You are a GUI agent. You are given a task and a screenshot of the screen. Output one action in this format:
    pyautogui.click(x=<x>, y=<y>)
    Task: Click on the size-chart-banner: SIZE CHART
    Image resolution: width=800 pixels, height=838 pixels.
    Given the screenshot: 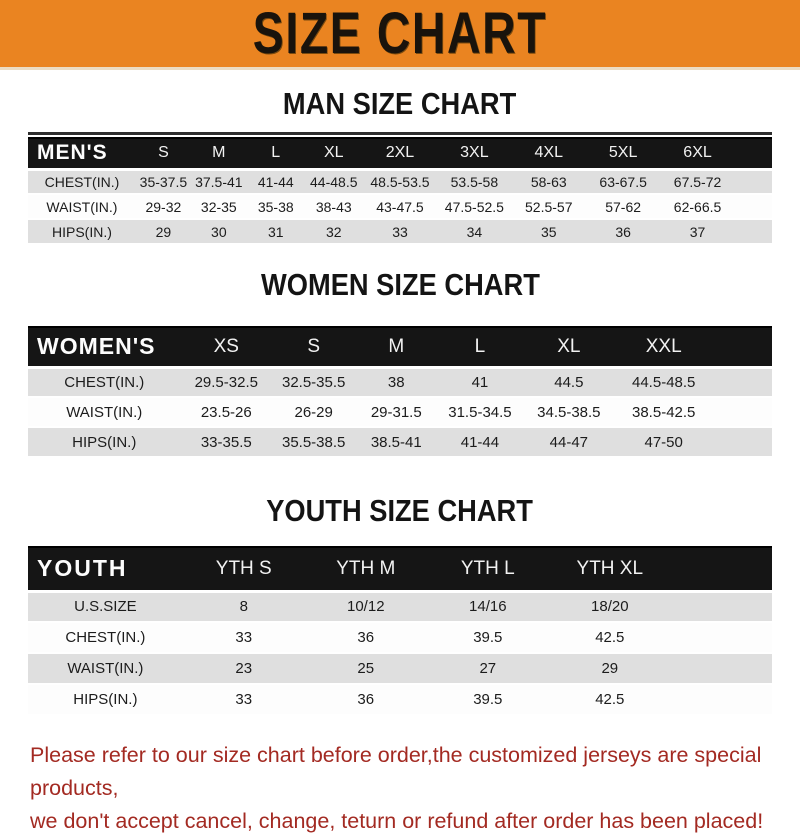 What is the action you would take?
    pyautogui.click(x=400, y=35)
    